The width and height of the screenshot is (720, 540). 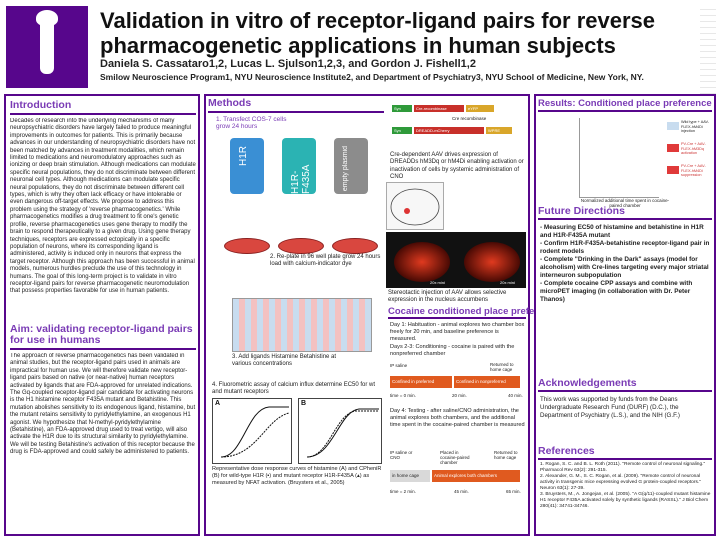 I want to click on construct-dreadd: DREADD-mCherry, so click(x=449, y=130).